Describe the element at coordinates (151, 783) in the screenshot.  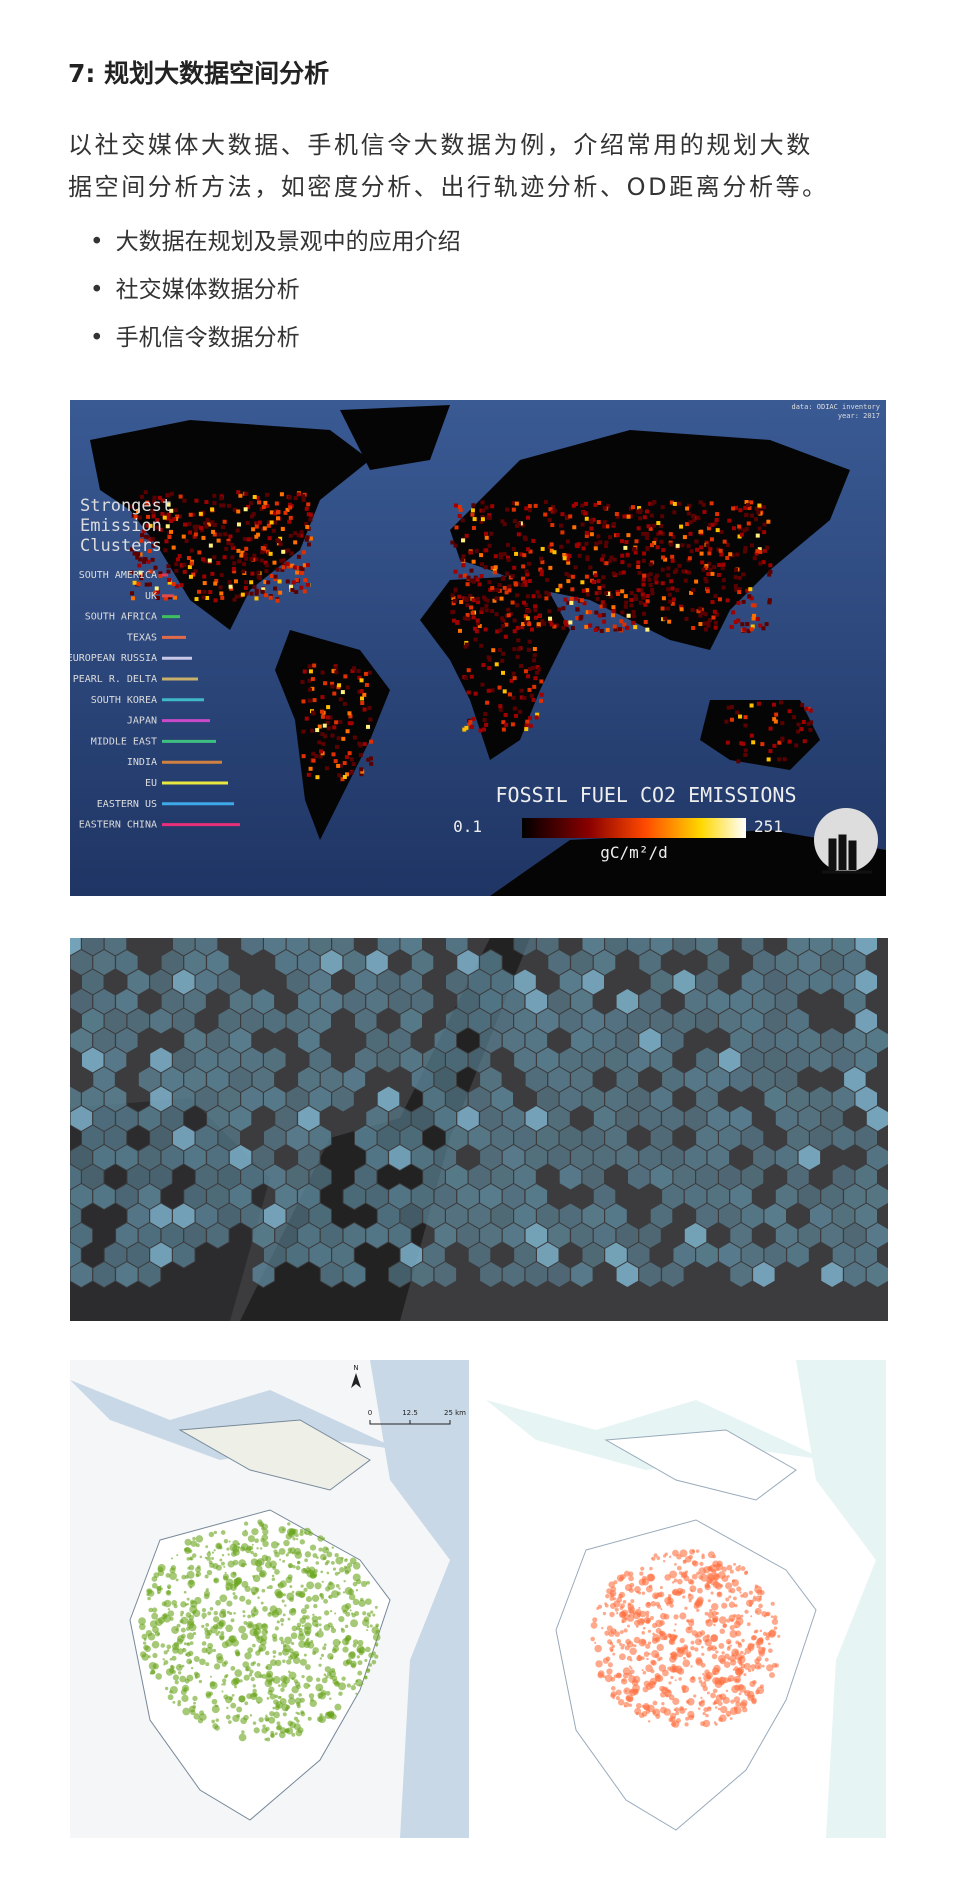
I see `cluster-name: EU` at that location.